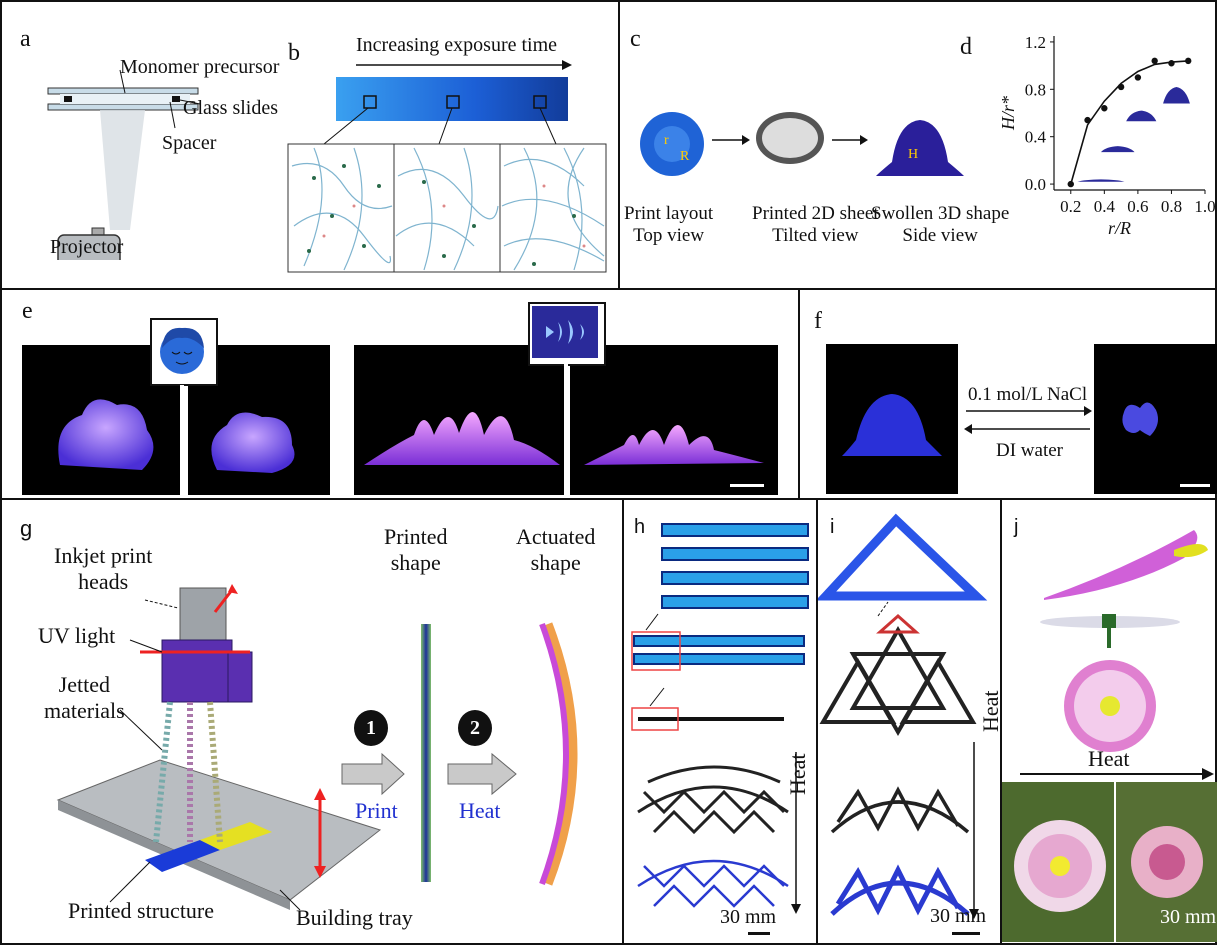  Describe the element at coordinates (1140, 419) in the screenshot. I see `shrunk-shape` at that location.